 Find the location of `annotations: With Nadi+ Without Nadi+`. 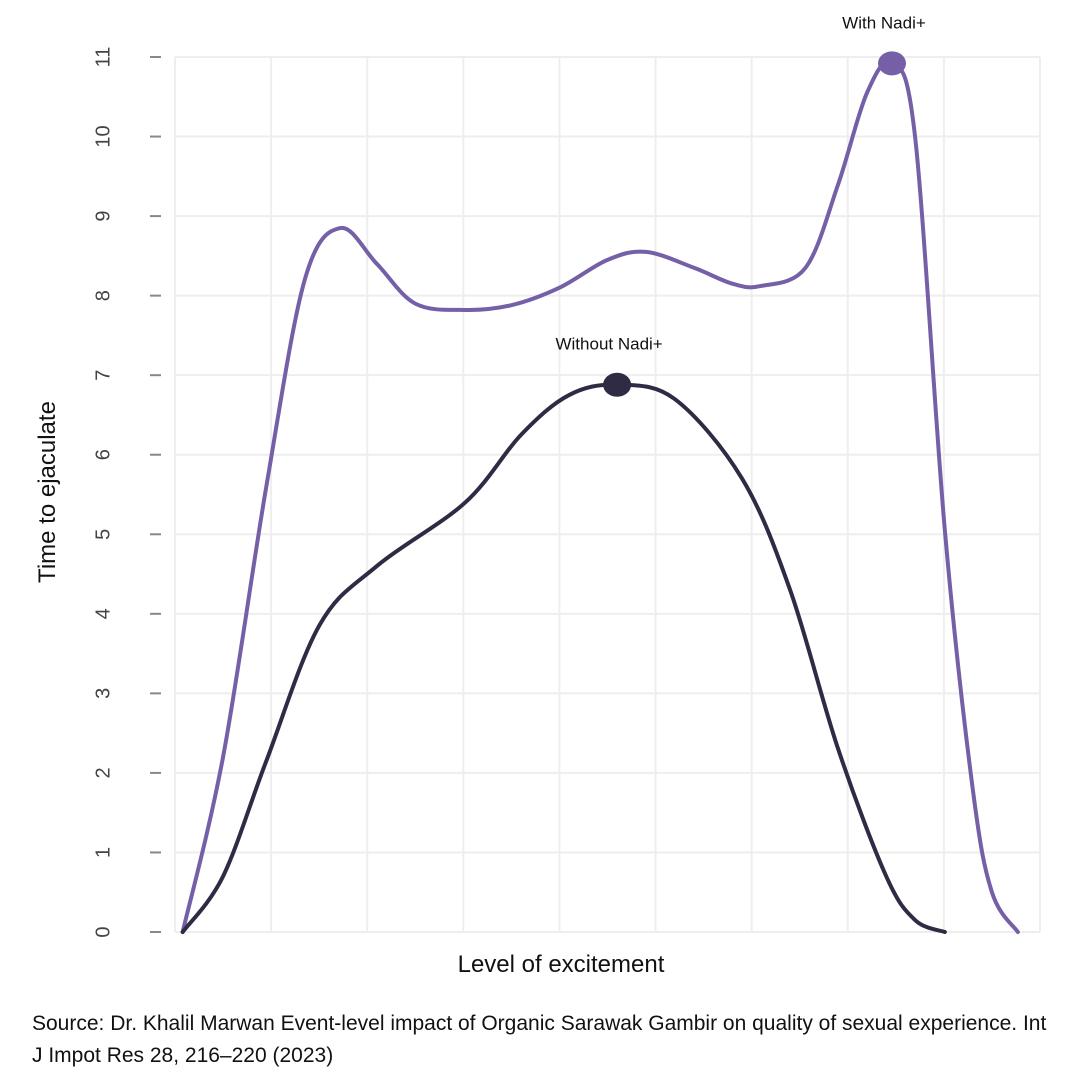

annotations: With Nadi+ Without Nadi+ is located at coordinates (740, 205).